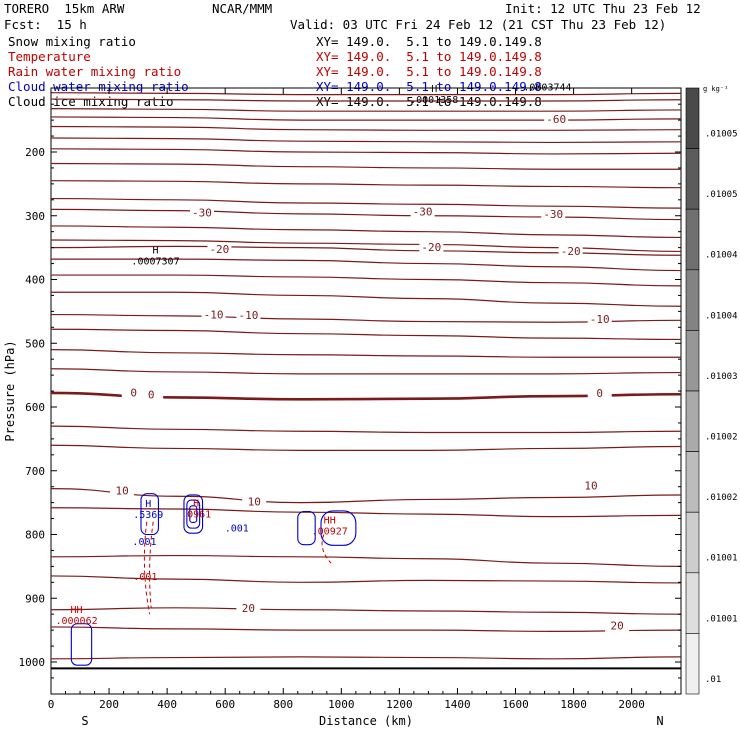  I want to click on isotherm-label: -60, so click(556, 119).